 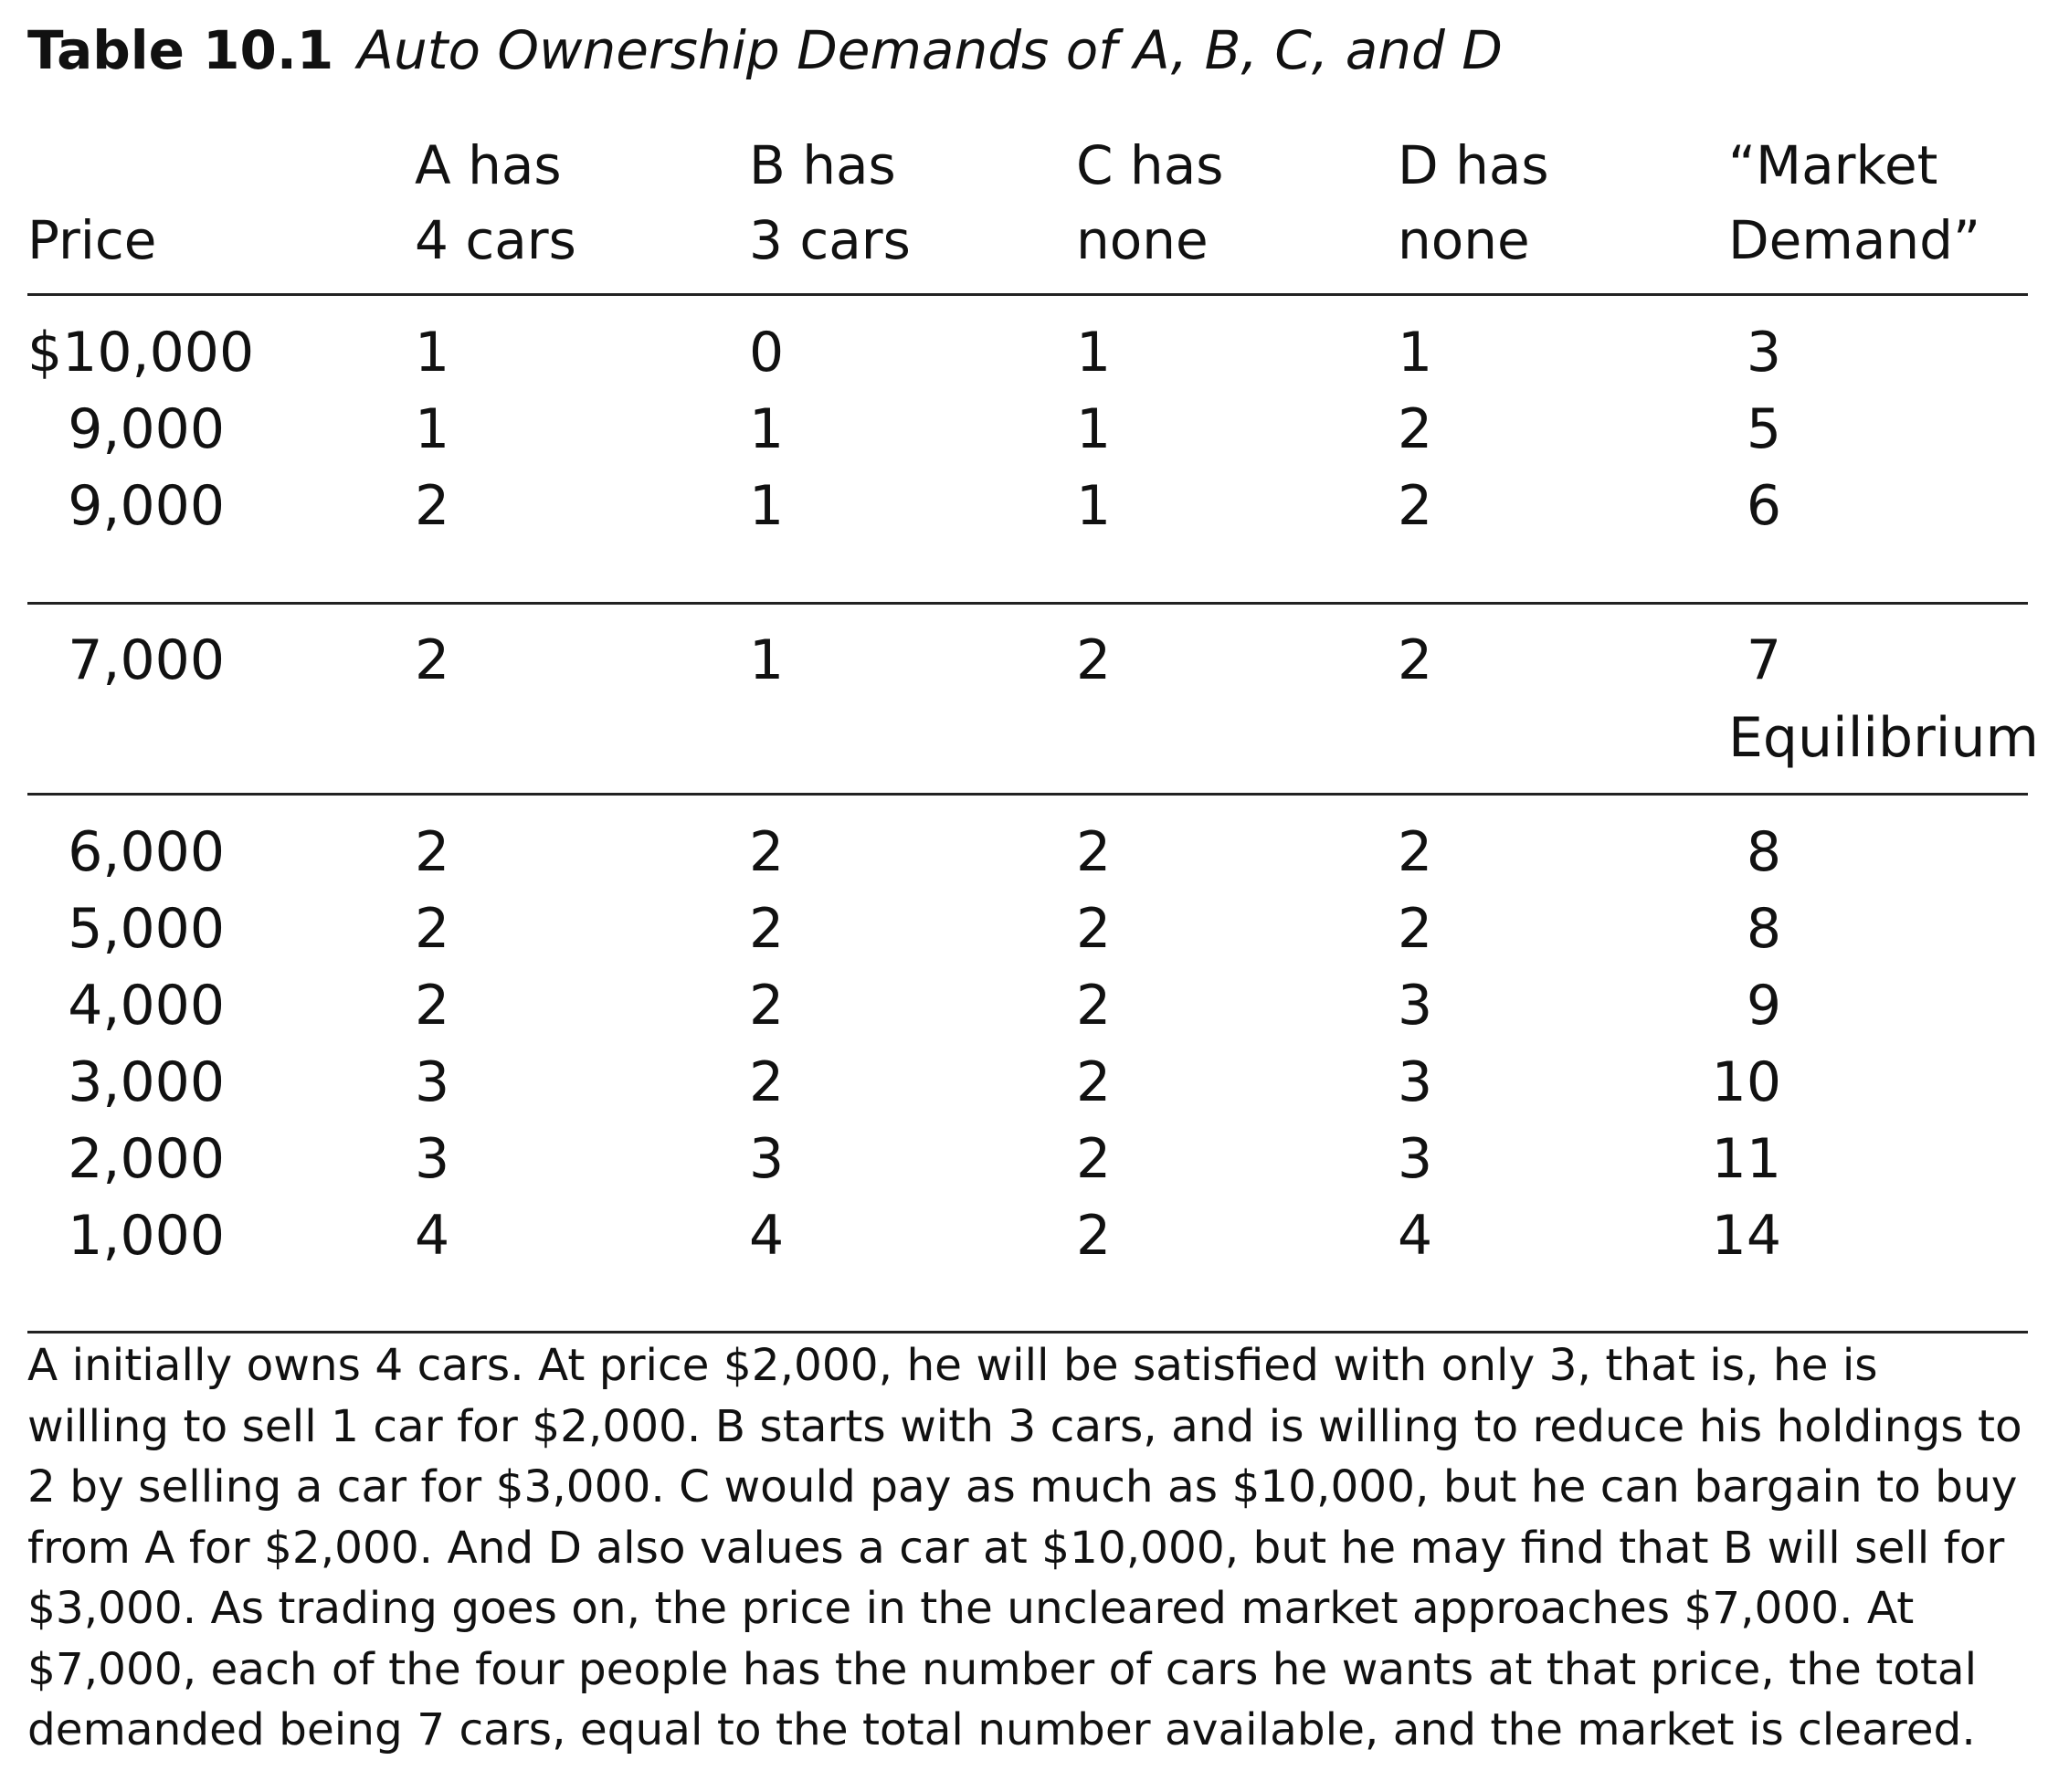 I want to click on cell-price: 2,000, so click(x=146, y=1159).